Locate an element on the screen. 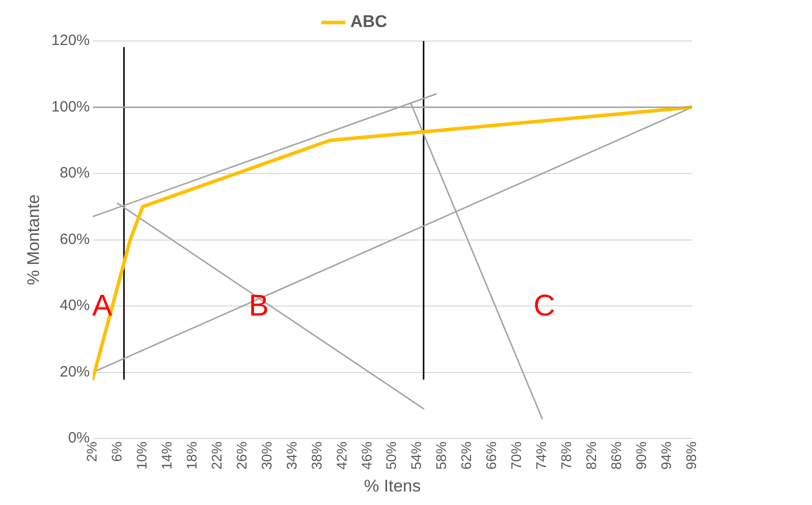 The height and width of the screenshot is (505, 812). x-tick-label: 66% is located at coordinates (491, 456).